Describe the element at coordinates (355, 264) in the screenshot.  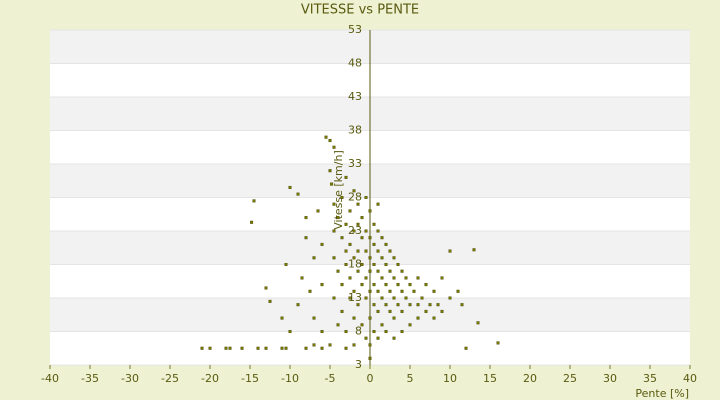
I see `y-tick-label: 18` at that location.